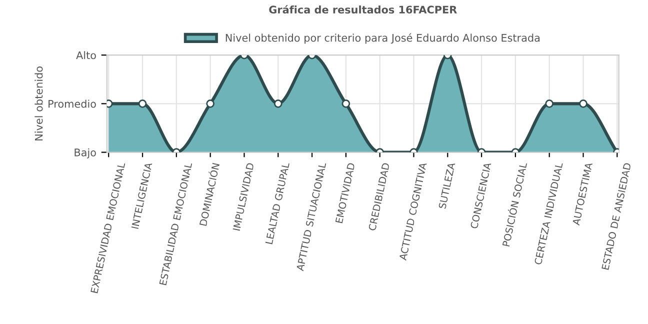 Image resolution: width=648 pixels, height=324 pixels. What do you see at coordinates (514, 204) in the screenshot?
I see `x-tick-label: POSICIÓN SOCIAL` at bounding box center [514, 204].